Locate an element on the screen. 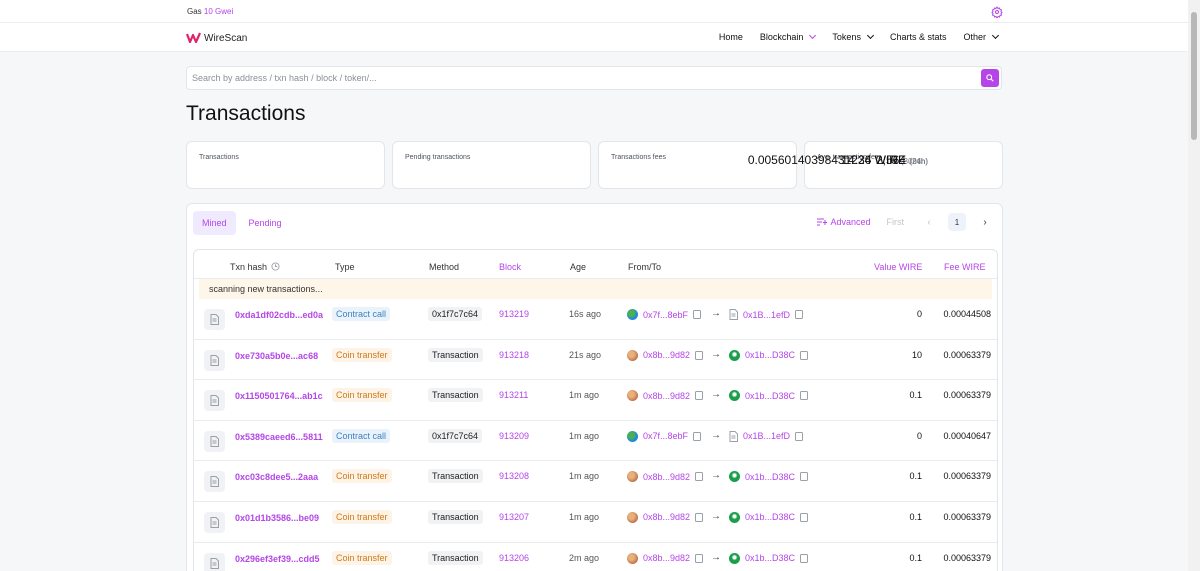 Image resolution: width=1200 pixels, height=571 pixels. txn-hash-link: 0xda1df02cdb...ed0a is located at coordinates (279, 315).